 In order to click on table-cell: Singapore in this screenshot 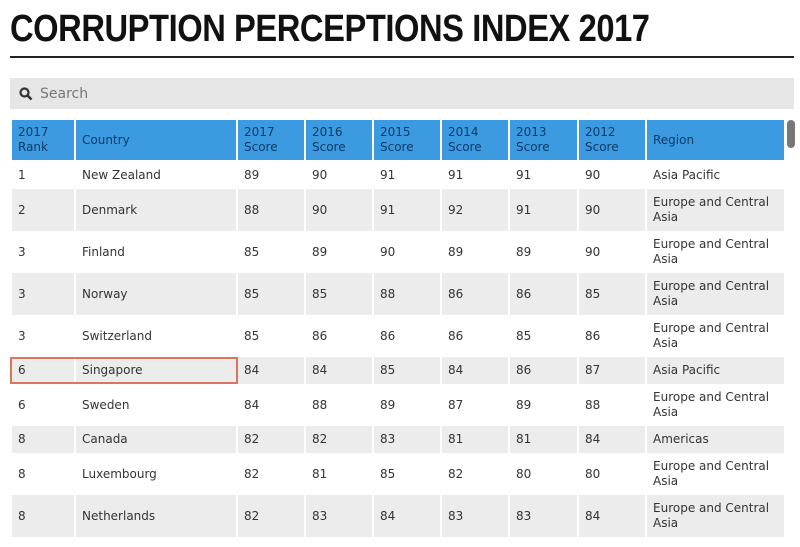, I will do `click(156, 370)`.